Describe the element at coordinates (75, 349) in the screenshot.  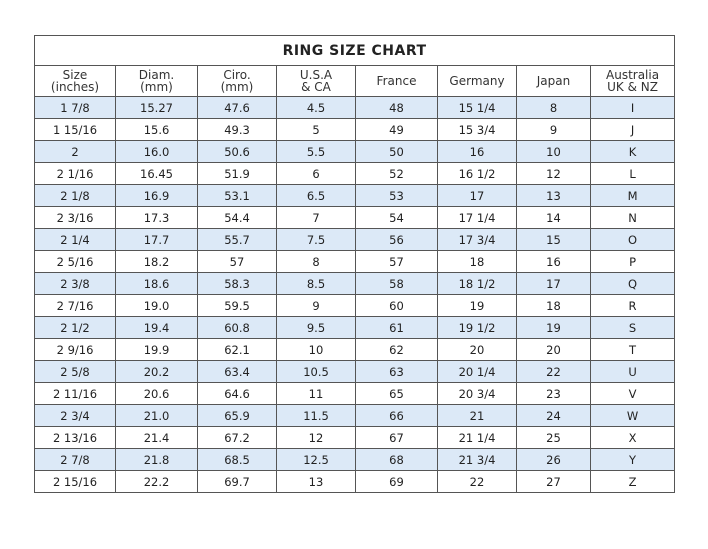
I see `cell-size-inches: 2 9/16` at that location.